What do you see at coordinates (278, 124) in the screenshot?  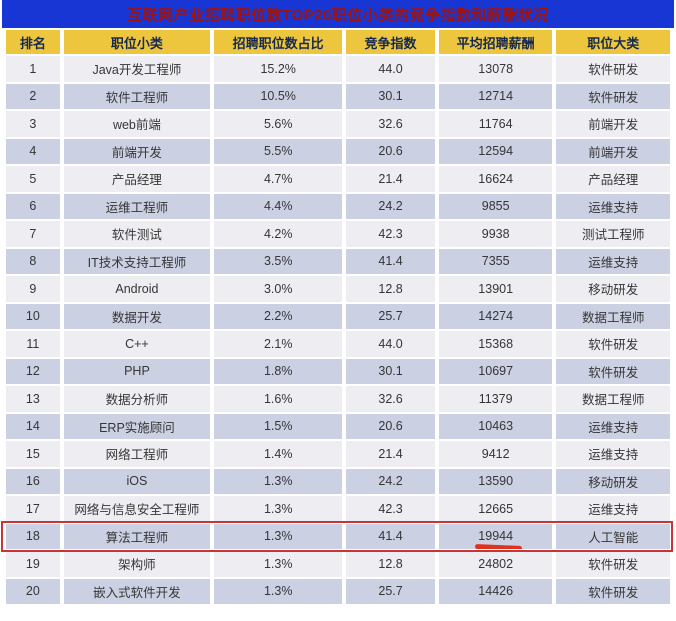 I see `cell-job-share: 5.6%` at bounding box center [278, 124].